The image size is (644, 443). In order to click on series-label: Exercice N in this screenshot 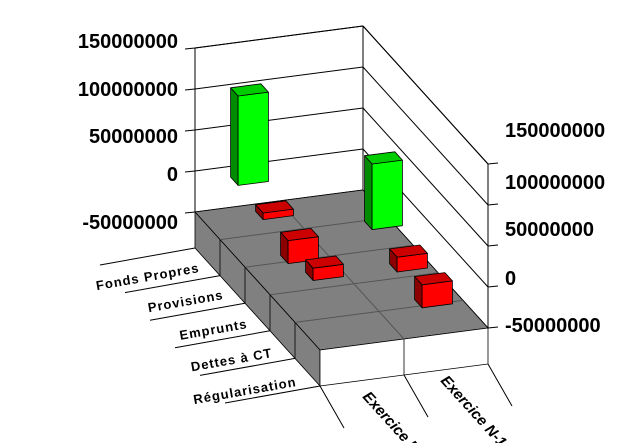, I will do `click(391, 415)`.